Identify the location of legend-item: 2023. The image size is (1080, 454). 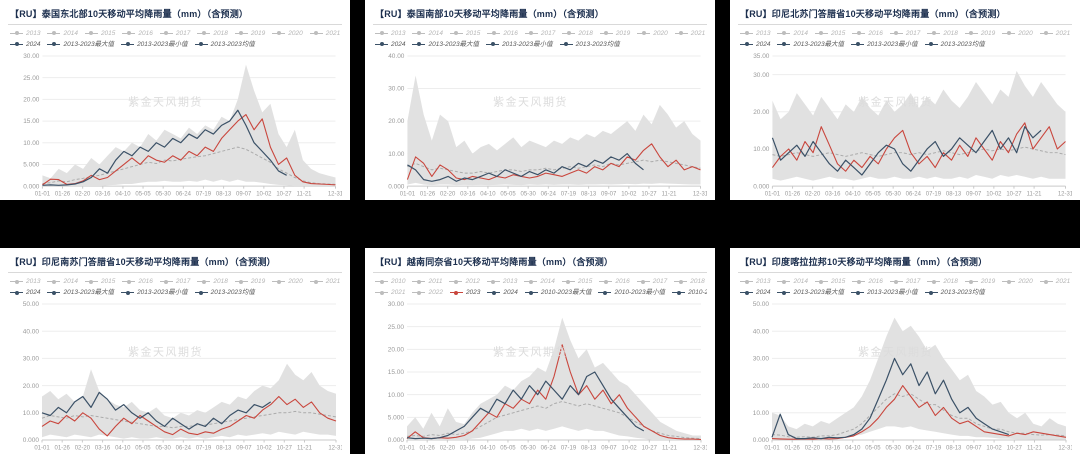
(464, 292).